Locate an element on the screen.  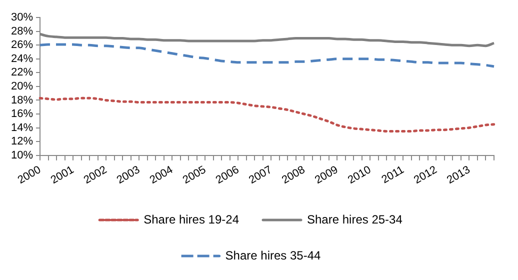
y-tick-label: 18% is located at coordinates (22, 100).